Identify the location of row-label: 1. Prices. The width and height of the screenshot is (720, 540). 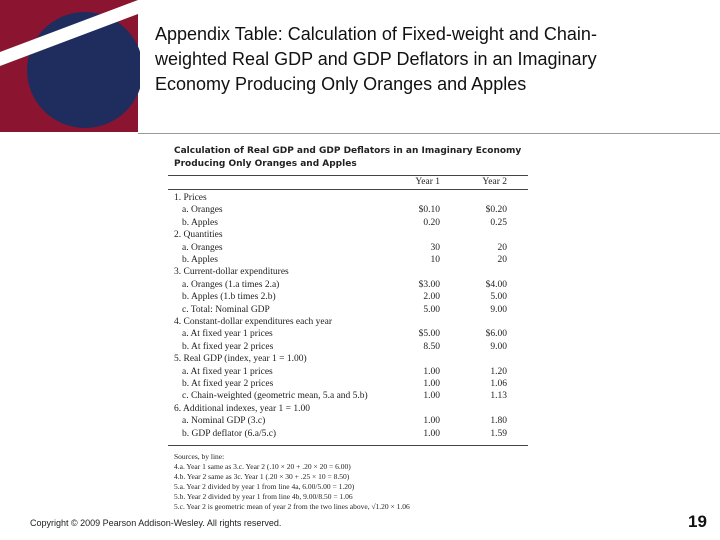
(190, 198).